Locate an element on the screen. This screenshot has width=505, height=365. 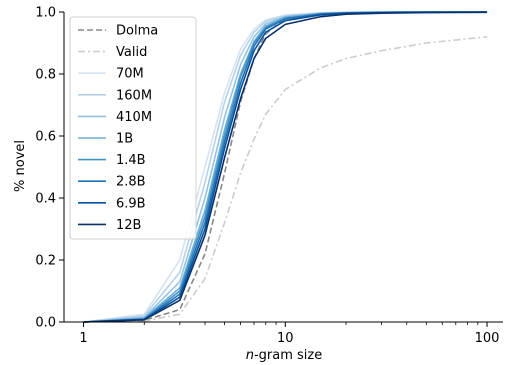
y-tick-label: 0.0 is located at coordinates (45, 323).